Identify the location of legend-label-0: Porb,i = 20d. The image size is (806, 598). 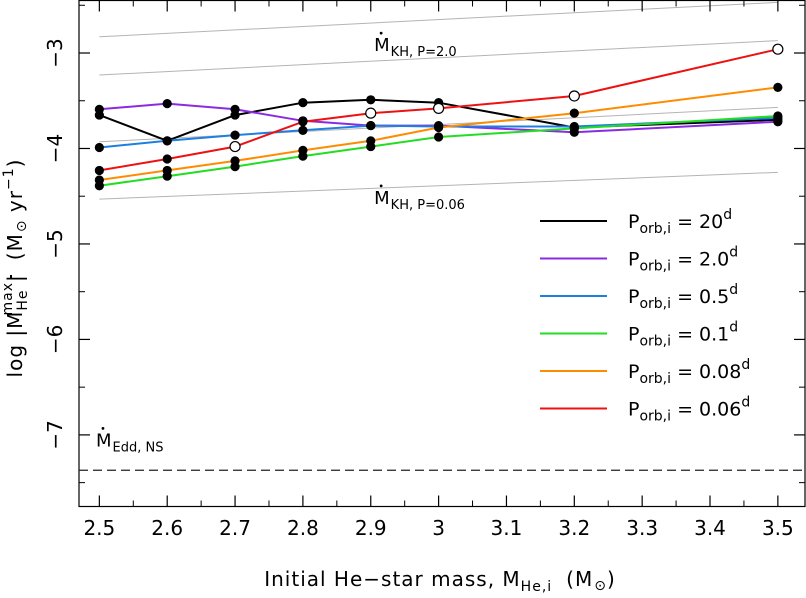
(680, 222).